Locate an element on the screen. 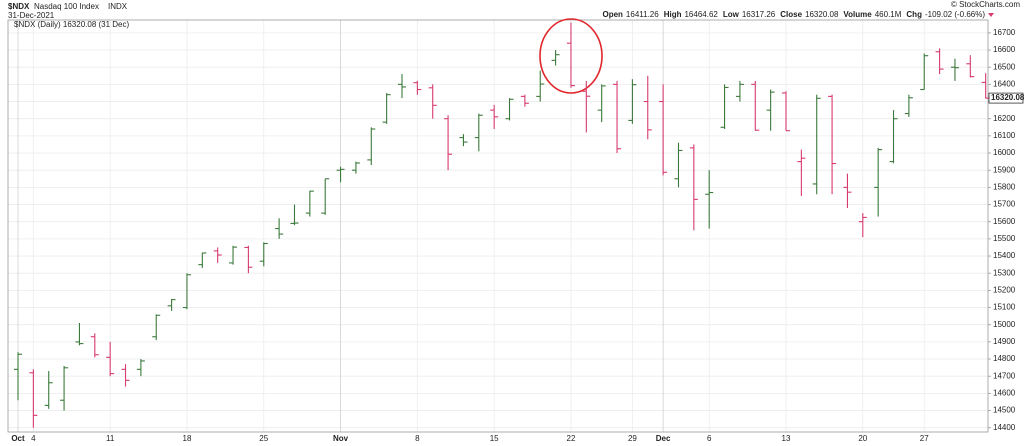 The width and height of the screenshot is (1024, 446). y-tick-label: 15800 is located at coordinates (1004, 186).